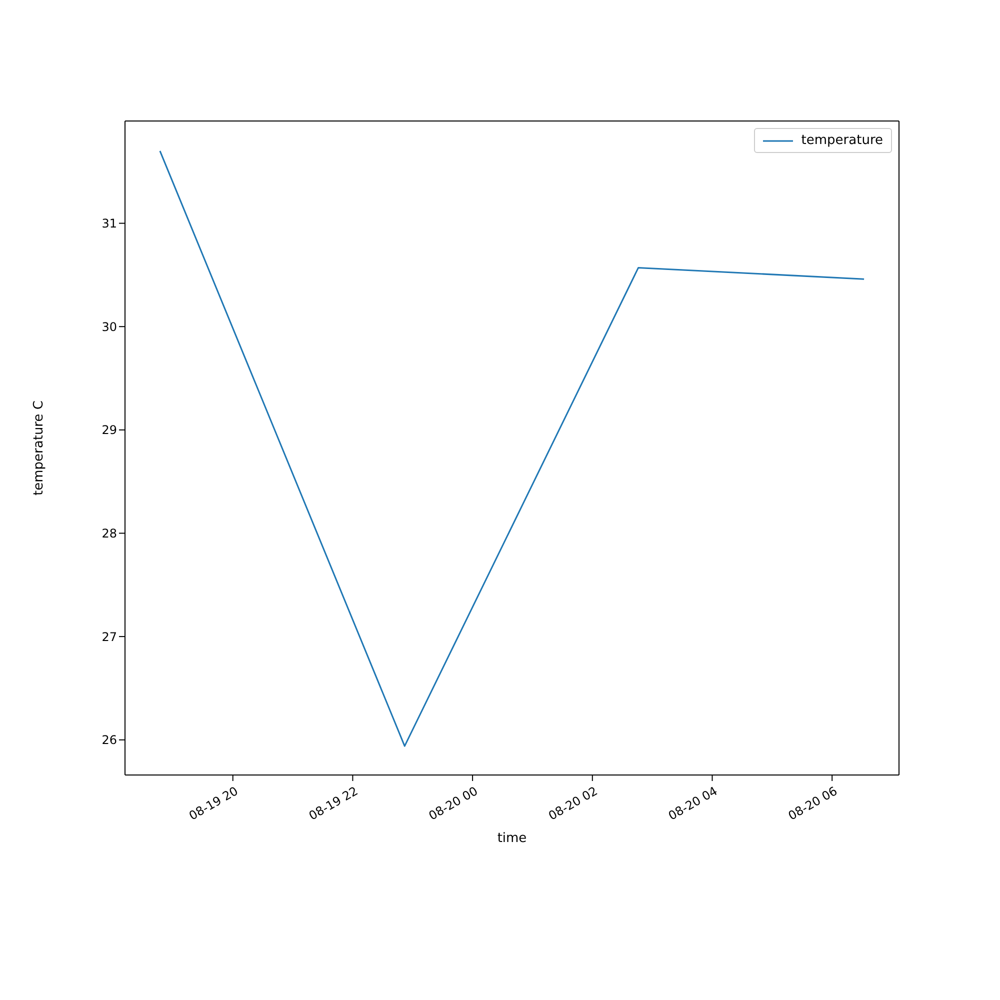 This screenshot has height=1000, width=1000. What do you see at coordinates (109, 740) in the screenshot?
I see `y-tick-label: 26` at bounding box center [109, 740].